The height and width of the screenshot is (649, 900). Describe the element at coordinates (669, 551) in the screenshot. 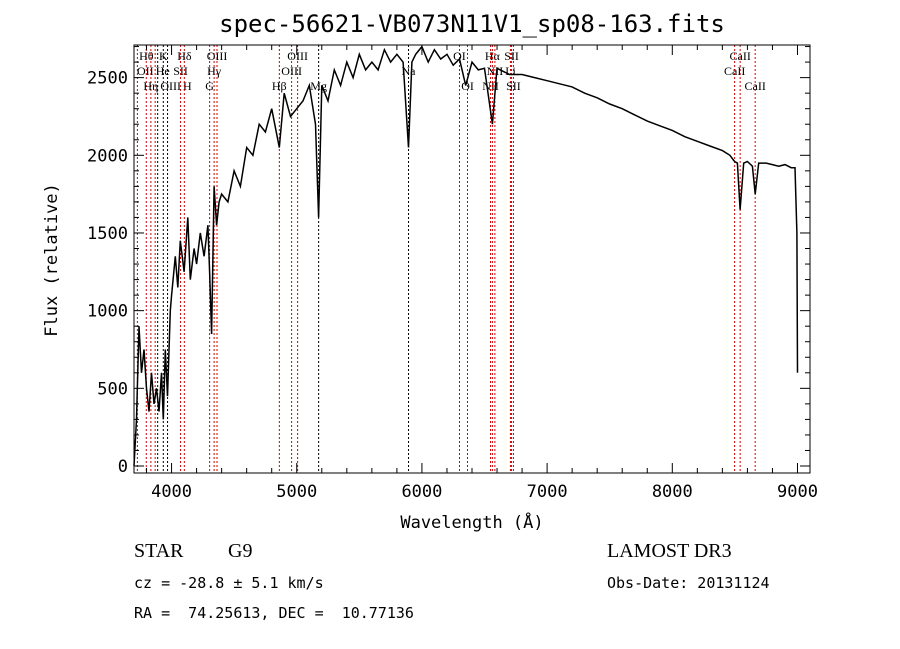

I see `survey-name: LAMOST DR3` at that location.